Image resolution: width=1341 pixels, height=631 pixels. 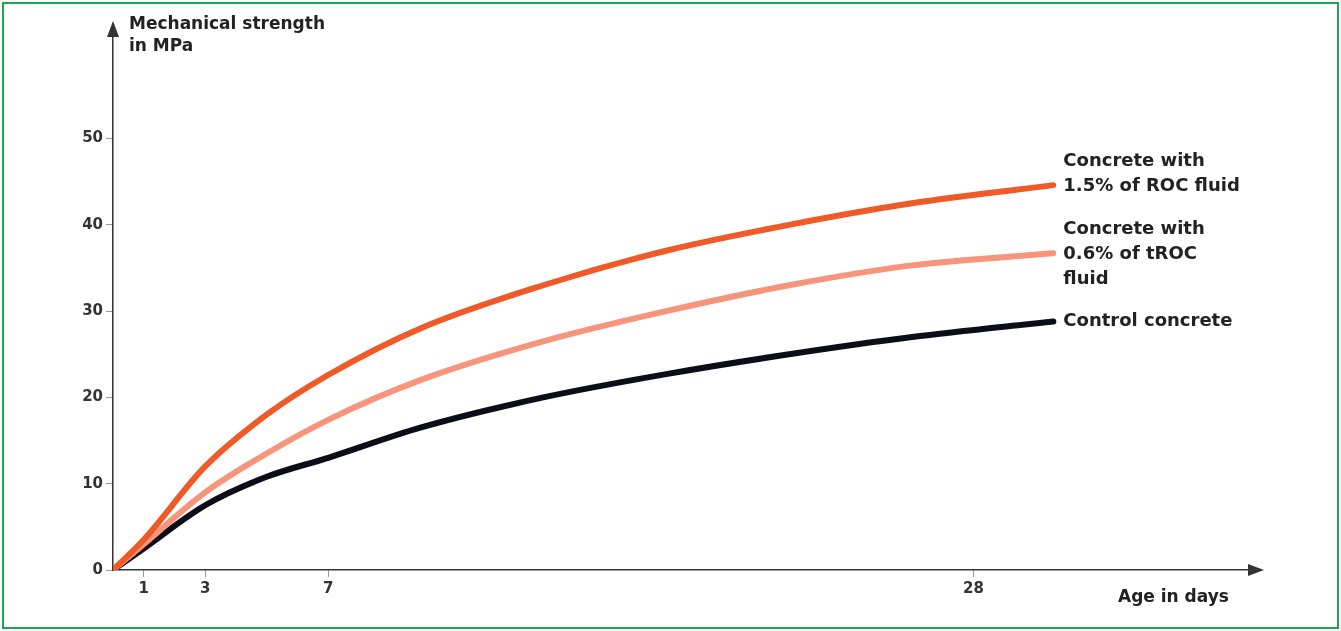 What do you see at coordinates (1148, 320) in the screenshot?
I see `series-label: Control concrete` at bounding box center [1148, 320].